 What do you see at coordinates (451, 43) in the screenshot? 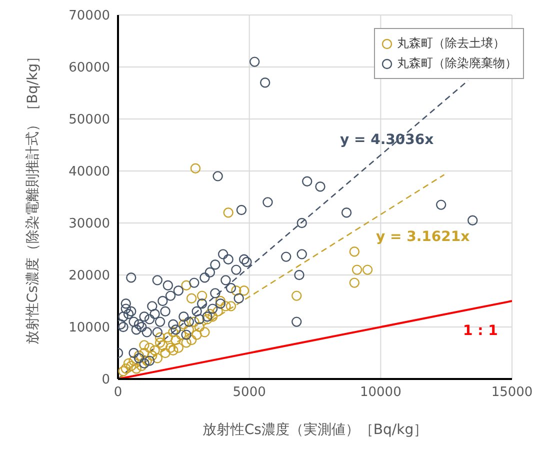
I see `legend-label: 丸森町（除去土壌）` at bounding box center [451, 43].